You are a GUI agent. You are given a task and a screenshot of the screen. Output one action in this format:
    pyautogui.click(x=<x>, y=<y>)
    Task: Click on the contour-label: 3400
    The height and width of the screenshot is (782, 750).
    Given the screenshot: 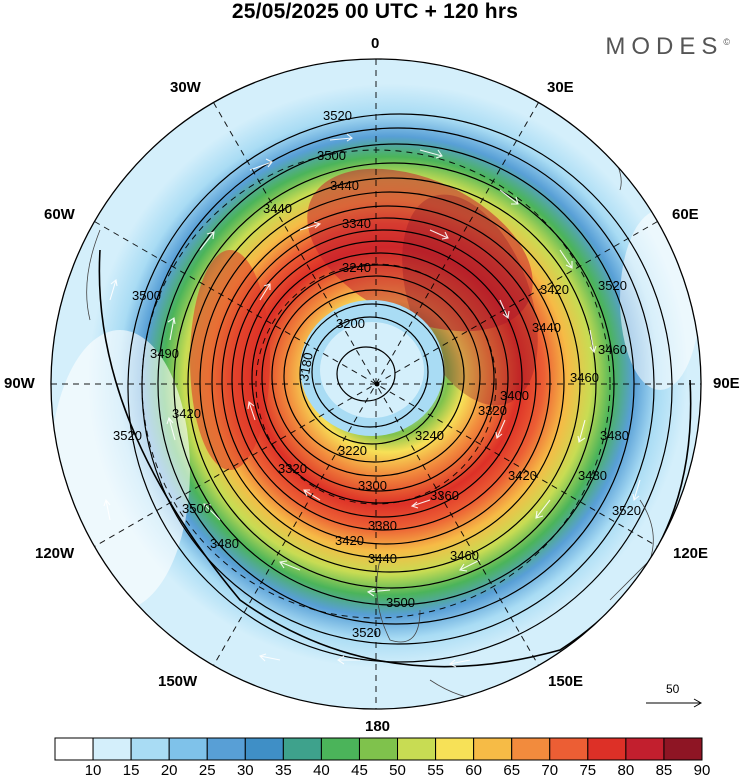 What is the action you would take?
    pyautogui.click(x=514, y=395)
    